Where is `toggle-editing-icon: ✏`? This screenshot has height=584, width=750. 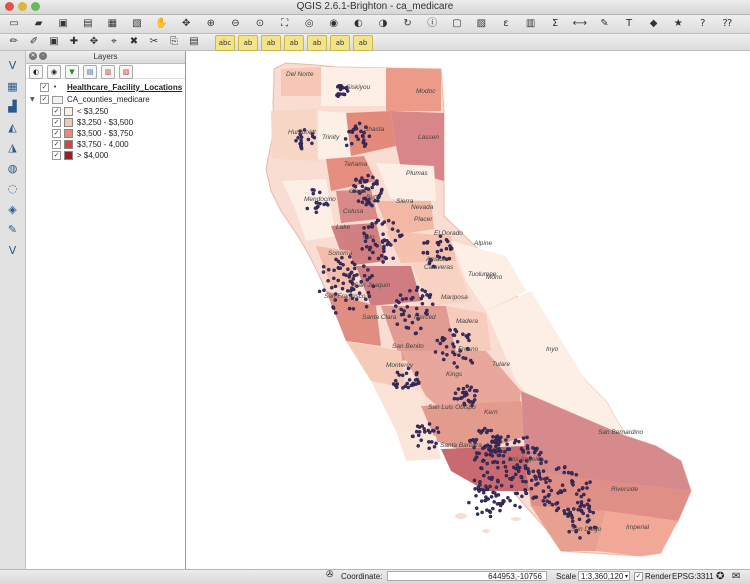
toggle-editing-icon: ✏ is located at coordinates (14, 41).